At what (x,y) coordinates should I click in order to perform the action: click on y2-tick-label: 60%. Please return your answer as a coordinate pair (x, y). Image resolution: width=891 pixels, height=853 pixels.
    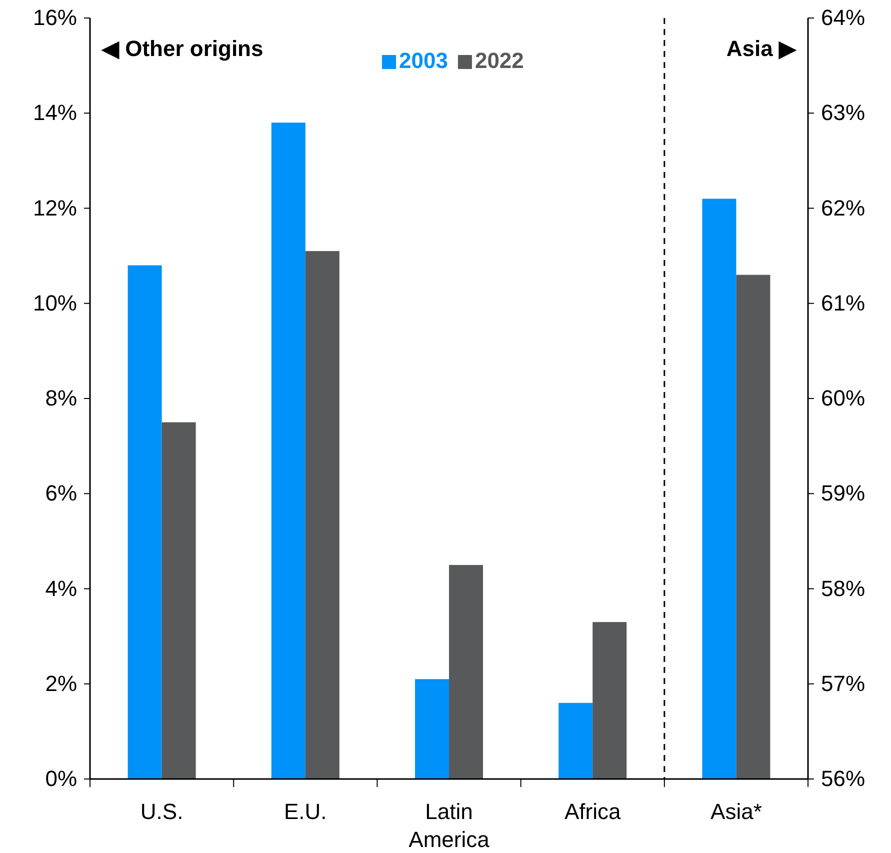
    Looking at the image, I should click on (843, 398).